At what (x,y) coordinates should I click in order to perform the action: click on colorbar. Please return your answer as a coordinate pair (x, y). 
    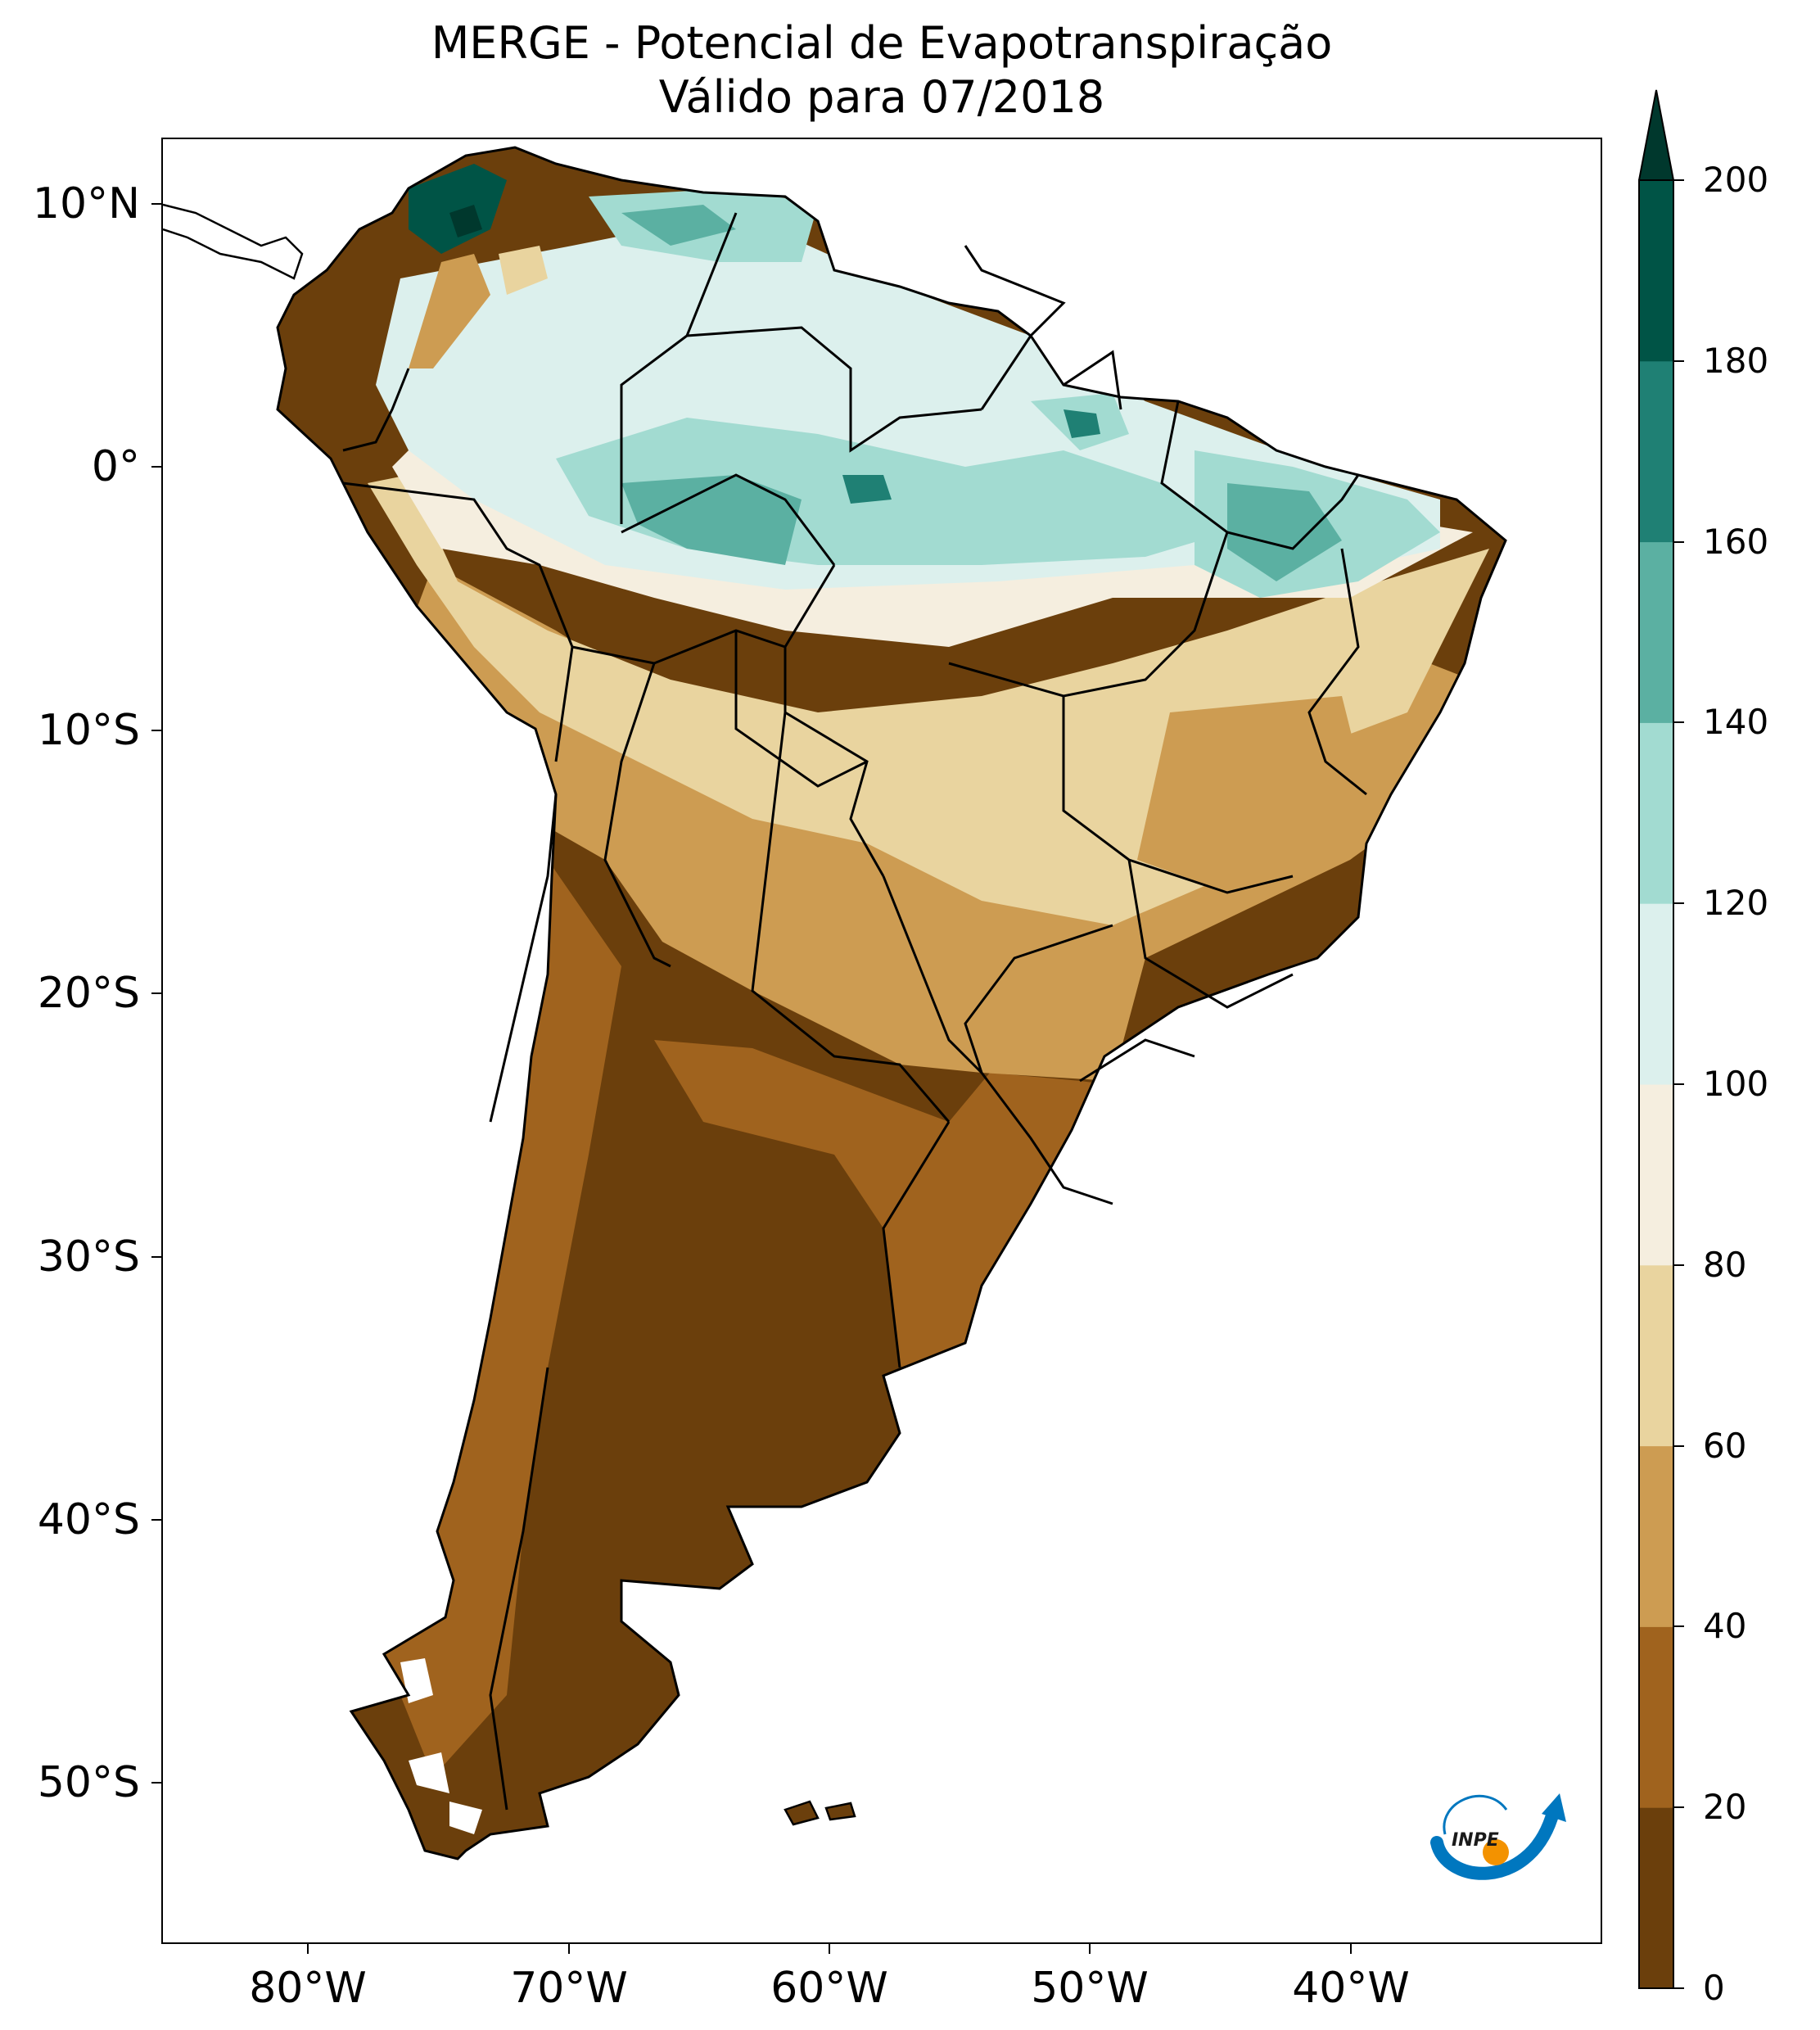
    Looking at the image, I should click on (1656, 1039).